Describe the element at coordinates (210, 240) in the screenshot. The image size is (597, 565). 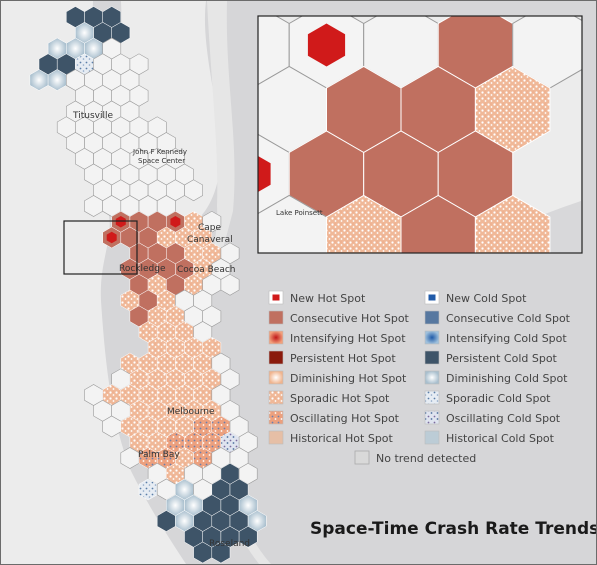
I see `place-label-cape-2: Canaveral` at that location.